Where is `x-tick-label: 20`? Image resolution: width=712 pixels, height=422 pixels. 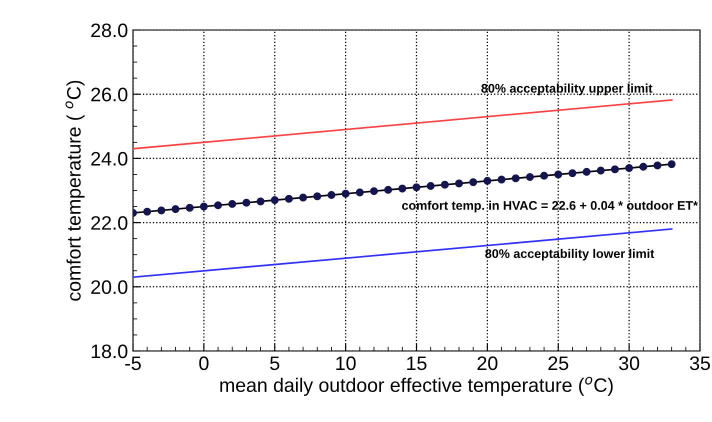 x-tick-label: 20 is located at coordinates (488, 363).